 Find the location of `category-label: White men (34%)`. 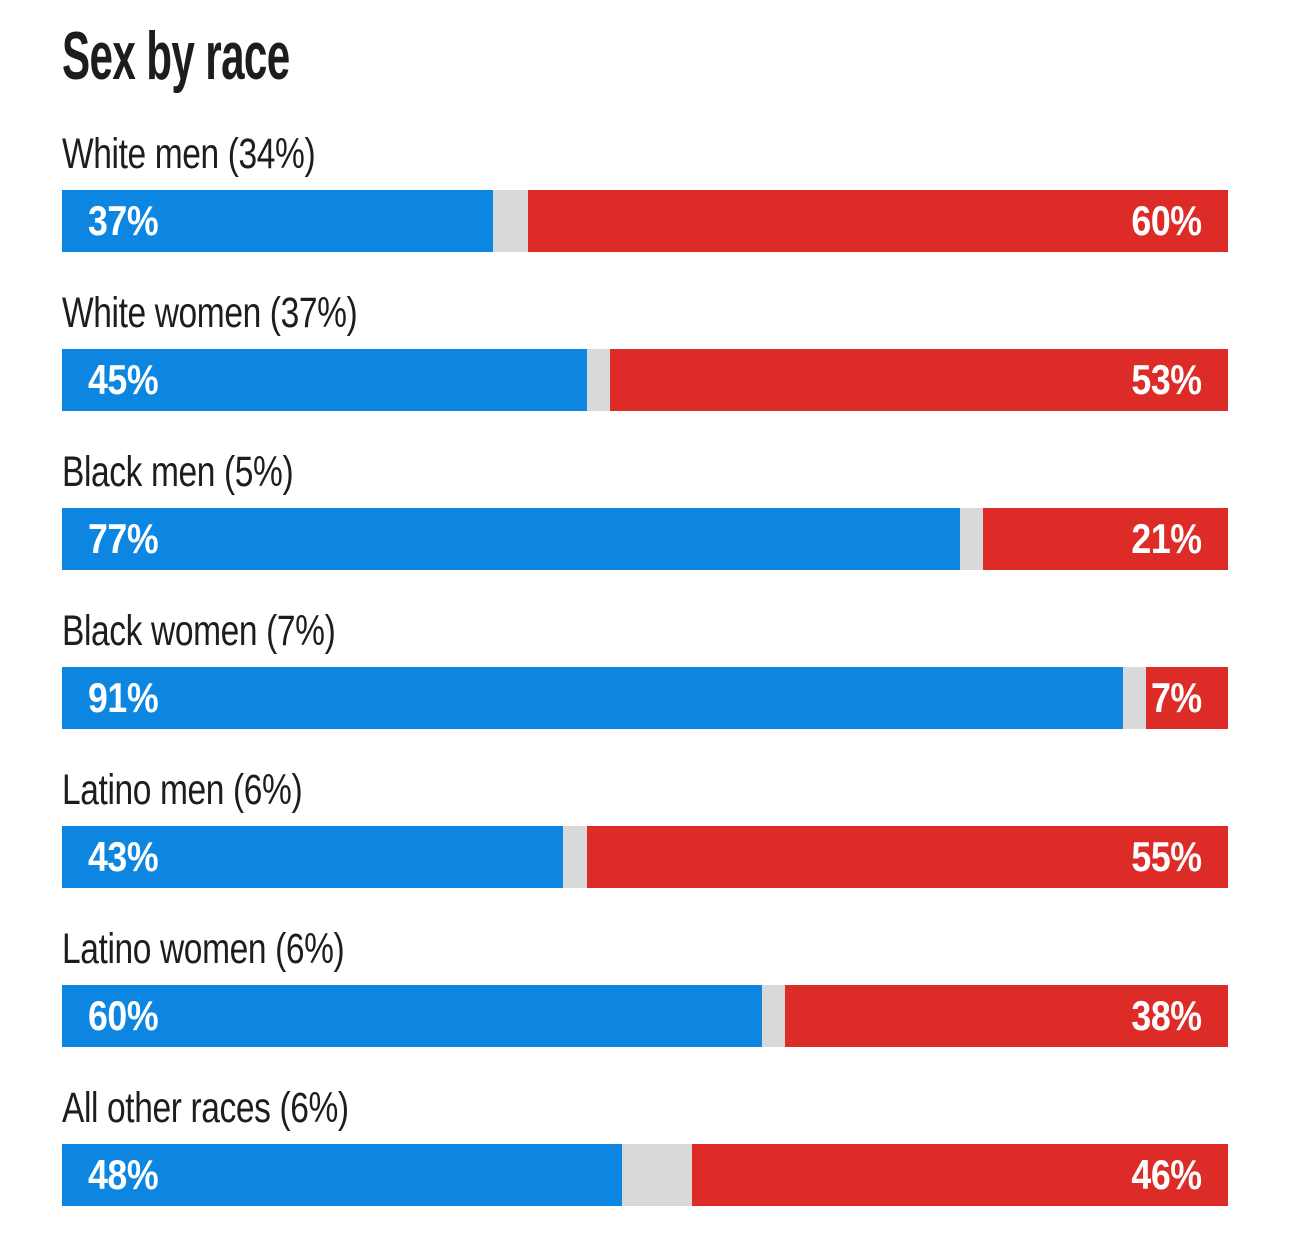

category-label: White men (34%) is located at coordinates (189, 154).